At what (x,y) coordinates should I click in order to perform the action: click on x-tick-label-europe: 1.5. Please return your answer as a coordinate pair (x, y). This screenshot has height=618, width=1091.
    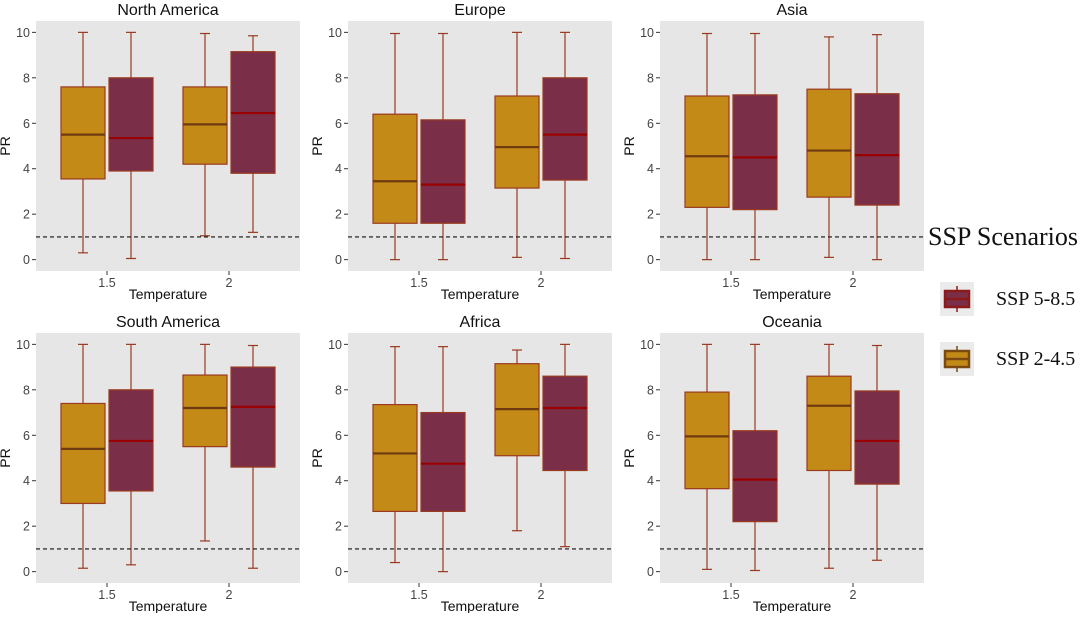
    Looking at the image, I should click on (418, 283).